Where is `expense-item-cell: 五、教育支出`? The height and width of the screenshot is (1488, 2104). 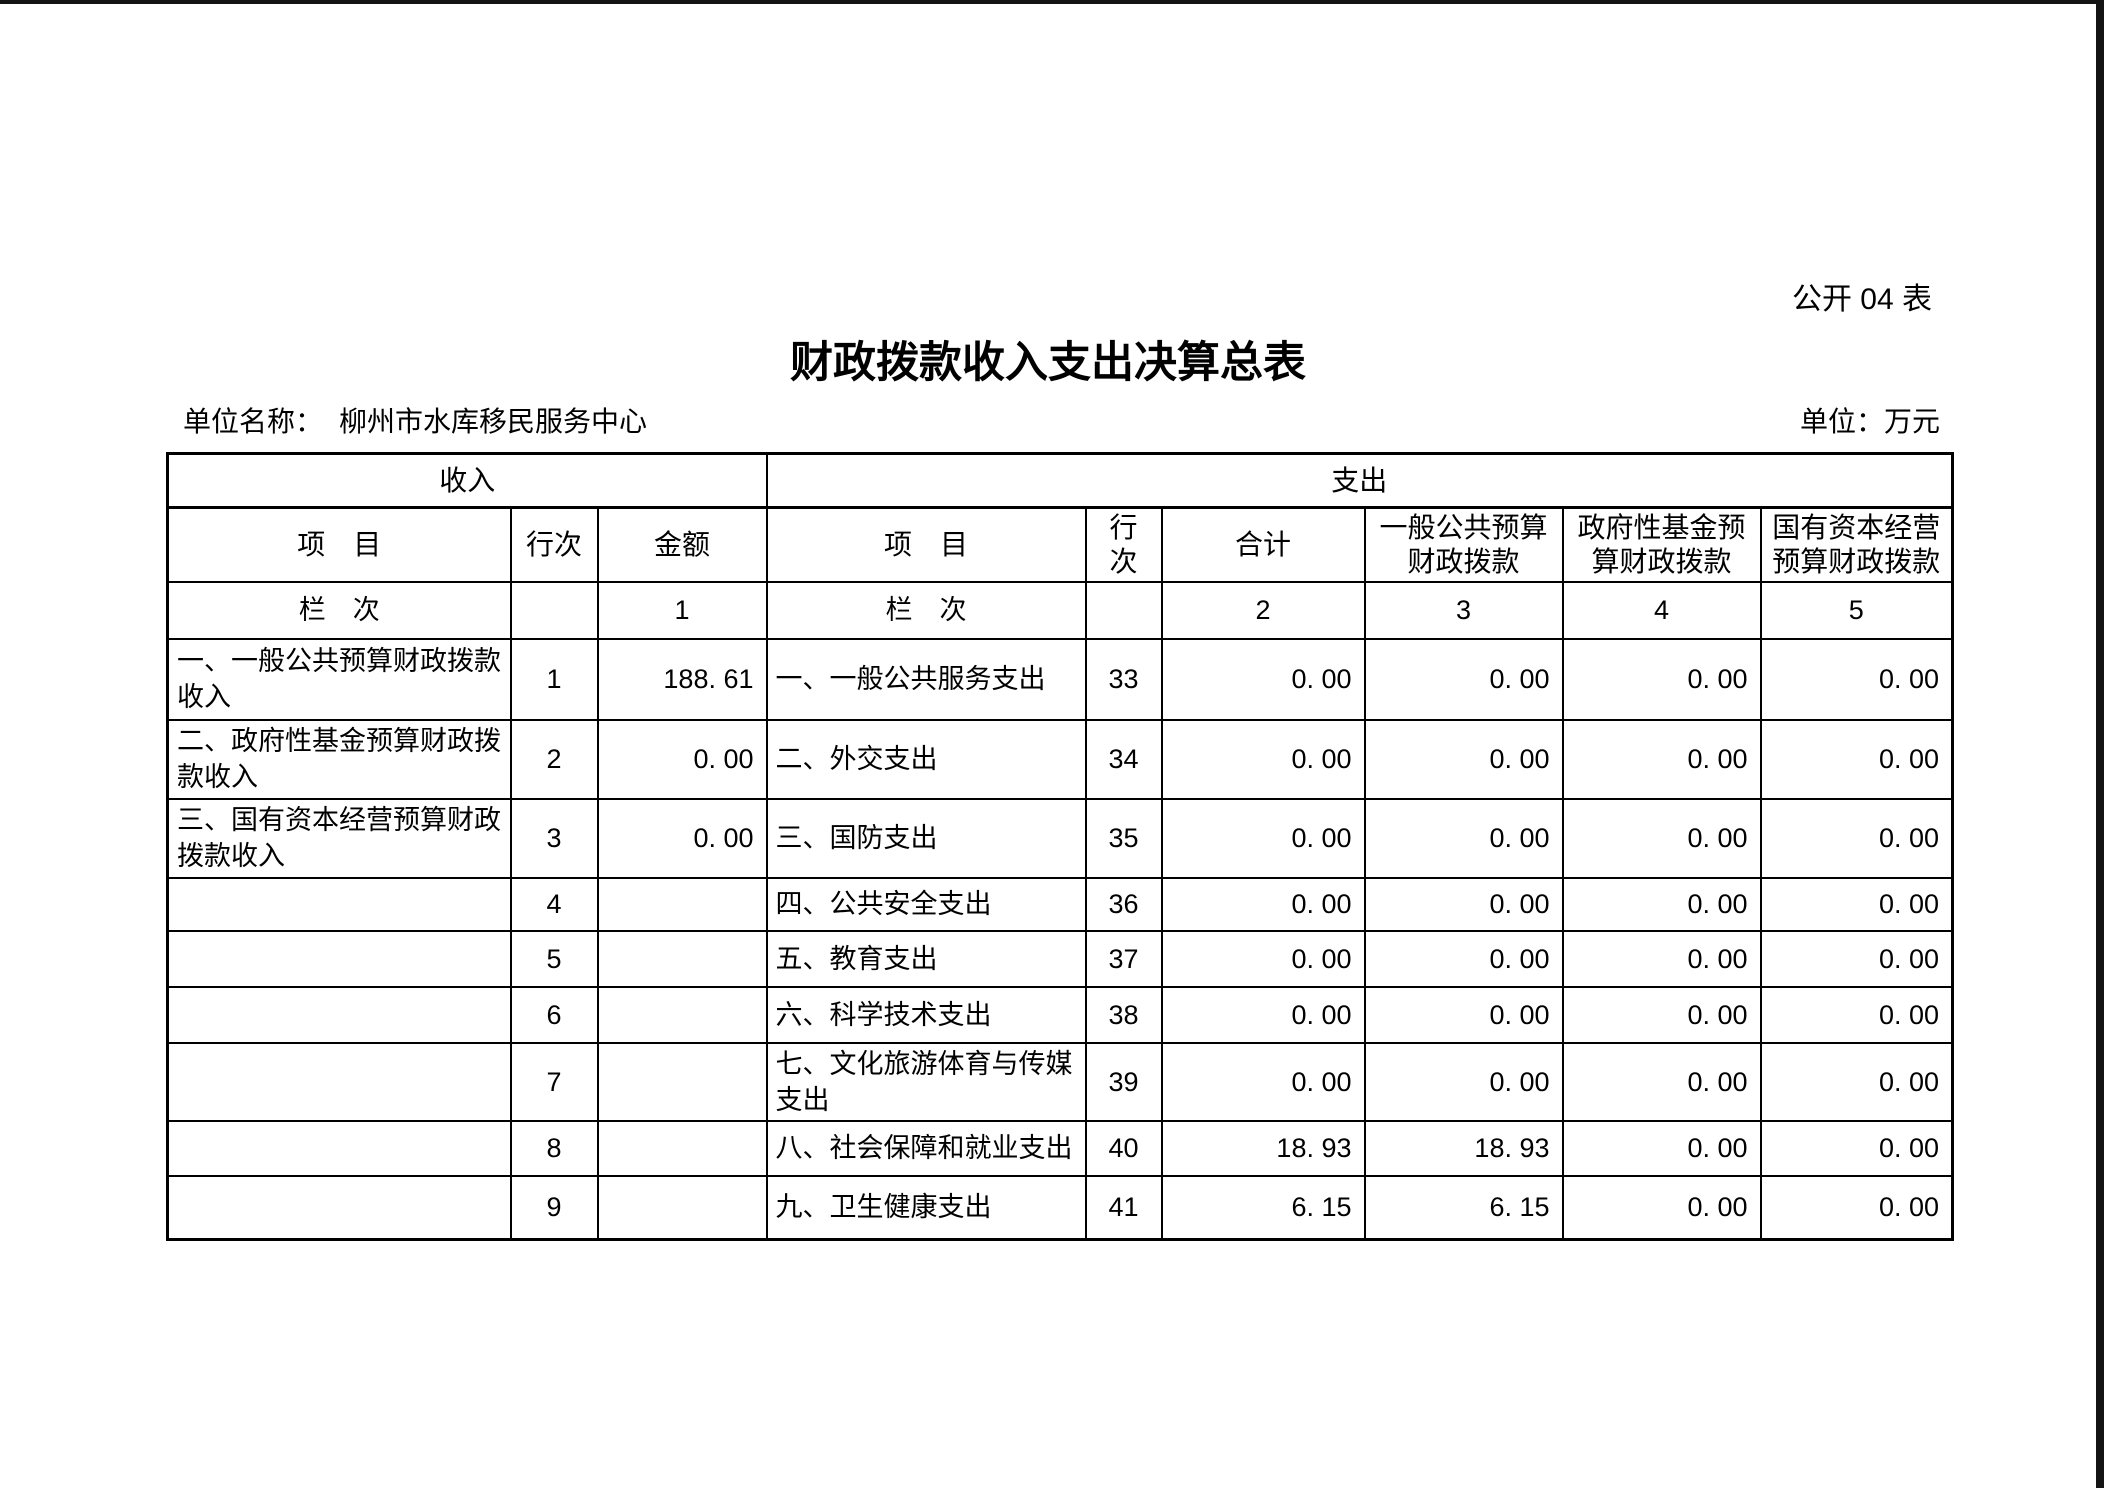
expense-item-cell: 五、教育支出 is located at coordinates (926, 958).